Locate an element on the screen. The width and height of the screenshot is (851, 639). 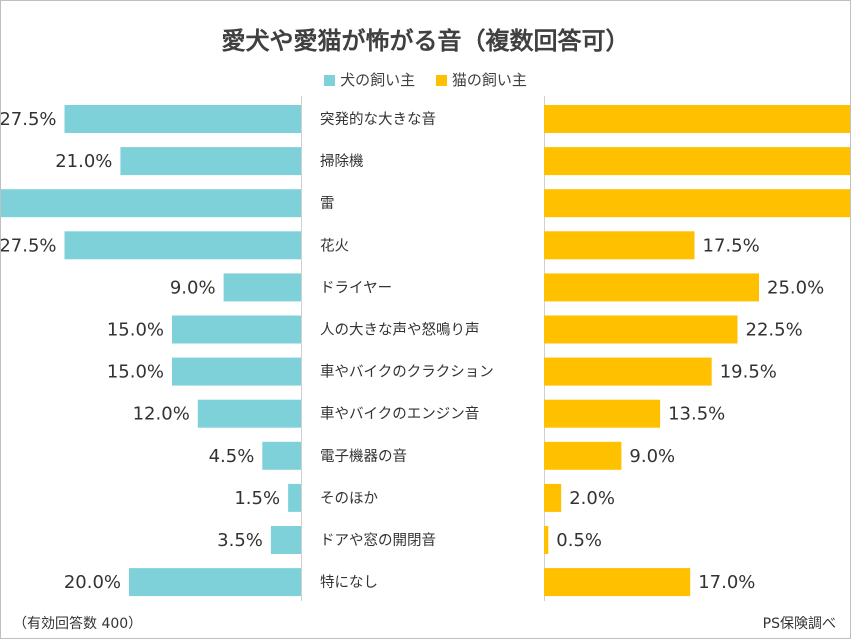
legend: 犬の飼い主 猫の飼い主 is located at coordinates (425, 79).